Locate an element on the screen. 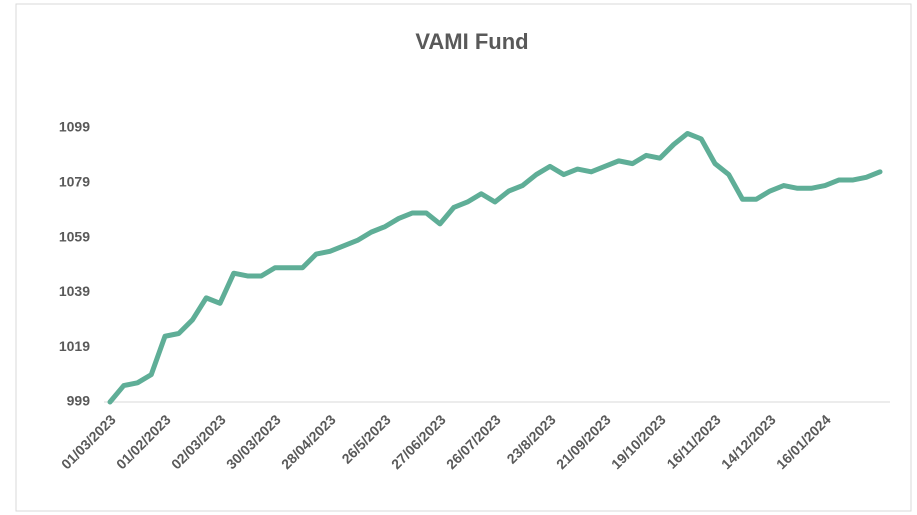 The image size is (917, 515). y-tick-label: 1039 is located at coordinates (74, 291).